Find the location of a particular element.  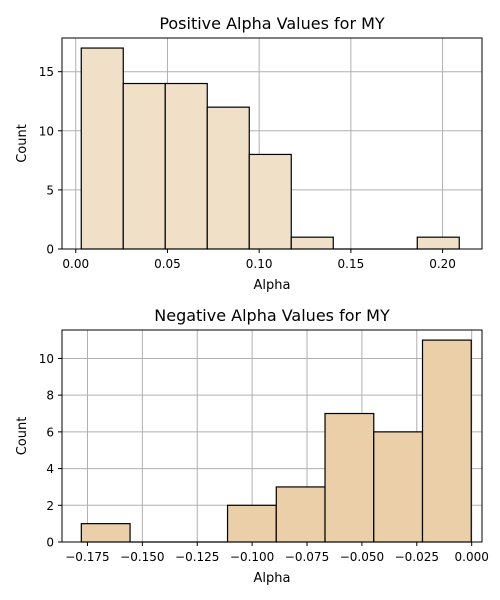

y-tick-label: 2 is located at coordinates (50, 506).